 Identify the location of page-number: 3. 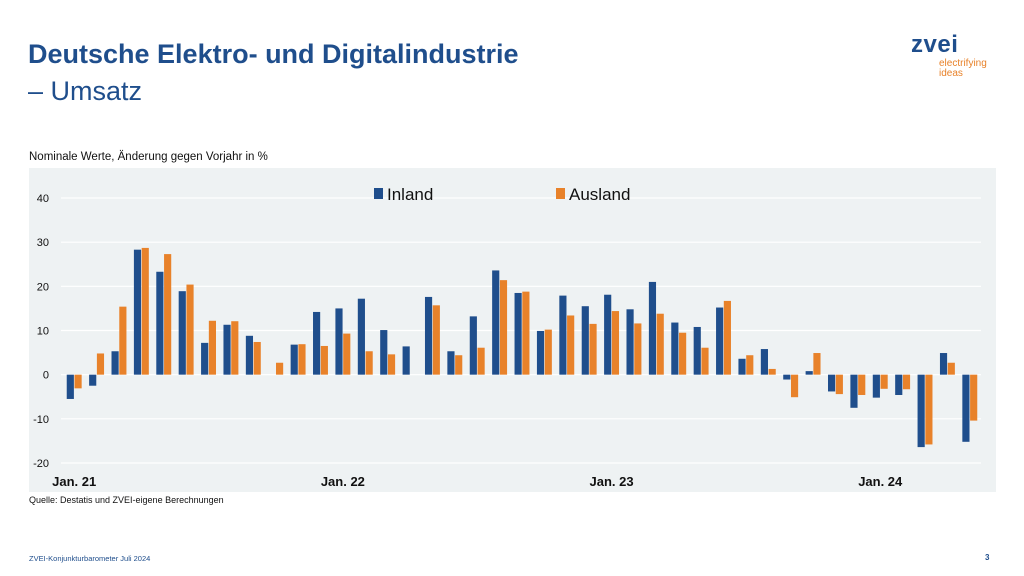
(987, 557).